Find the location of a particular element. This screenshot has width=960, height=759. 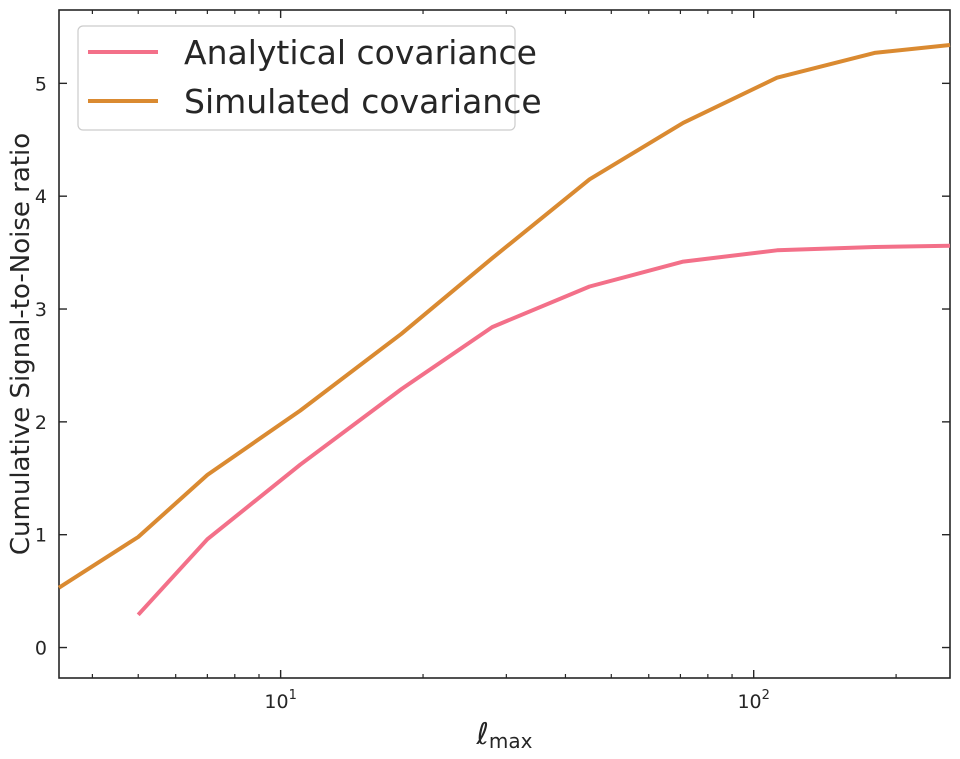

legend-label-1: Simulated covariance is located at coordinates (363, 101).